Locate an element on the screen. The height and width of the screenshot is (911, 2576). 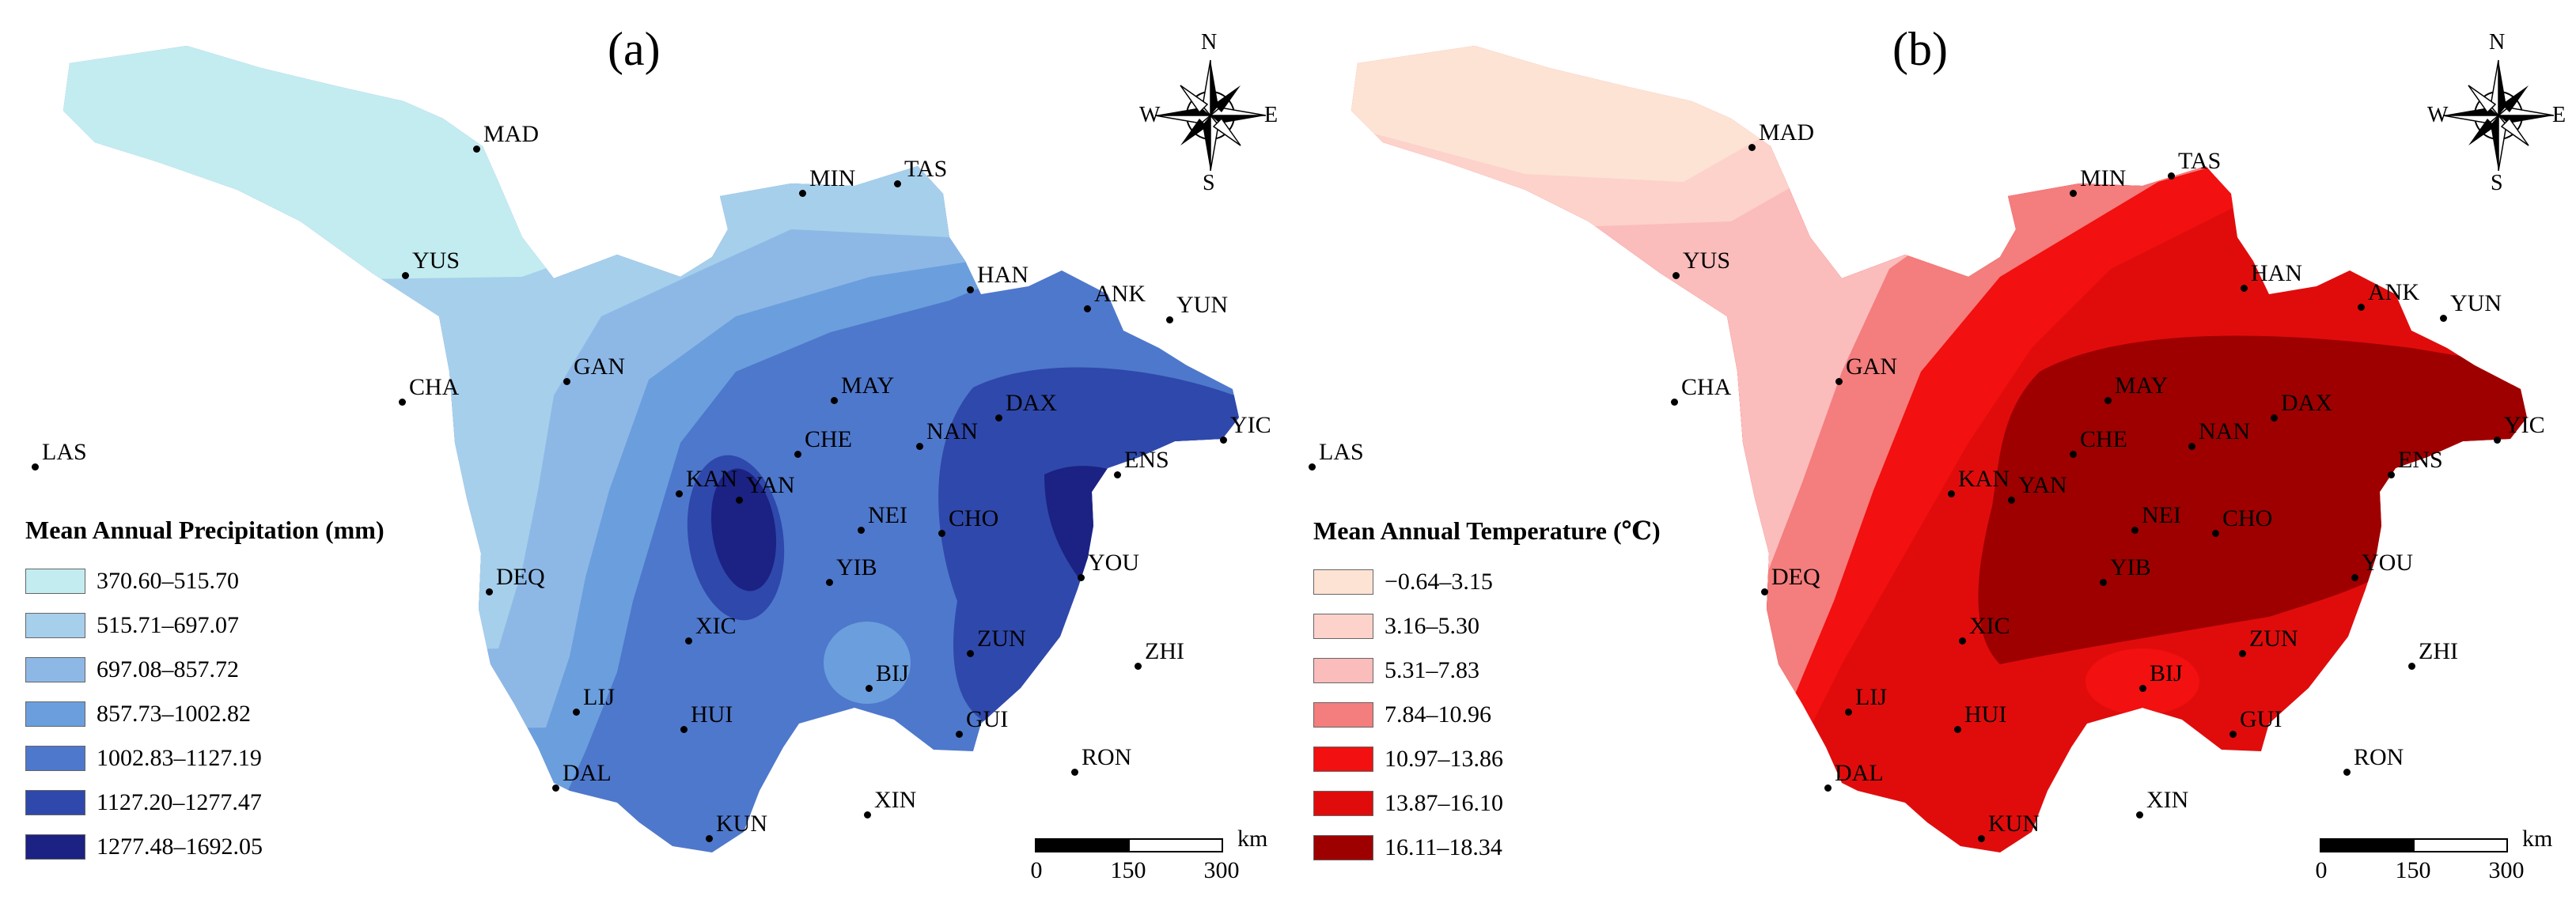
city-name: ZUN is located at coordinates (1001, 639).